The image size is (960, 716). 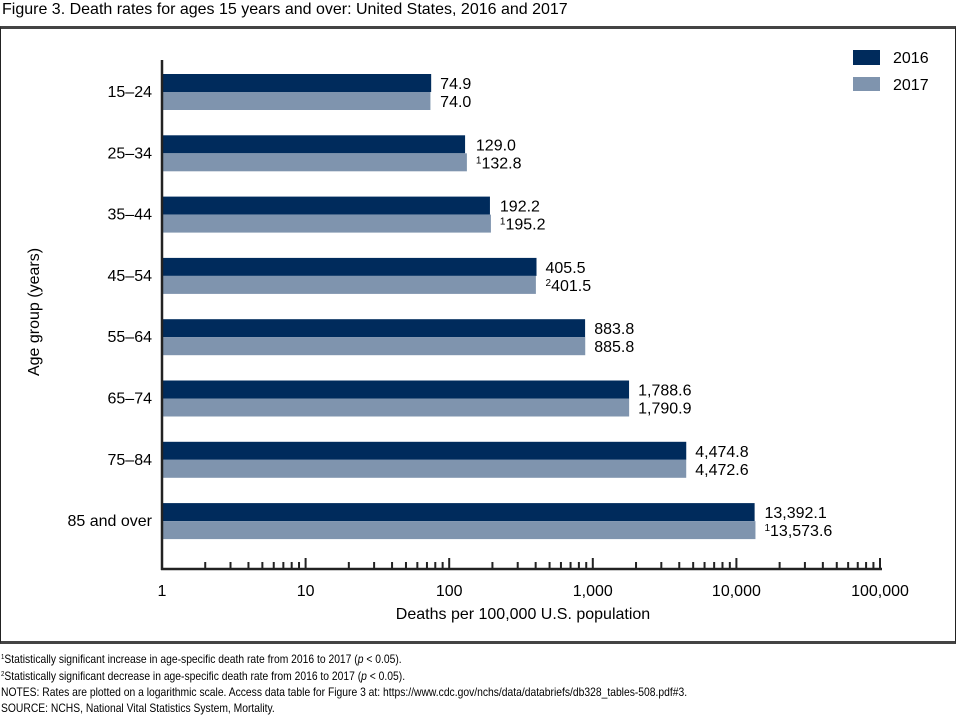 I want to click on x-tick-label: 1, so click(x=162, y=591).